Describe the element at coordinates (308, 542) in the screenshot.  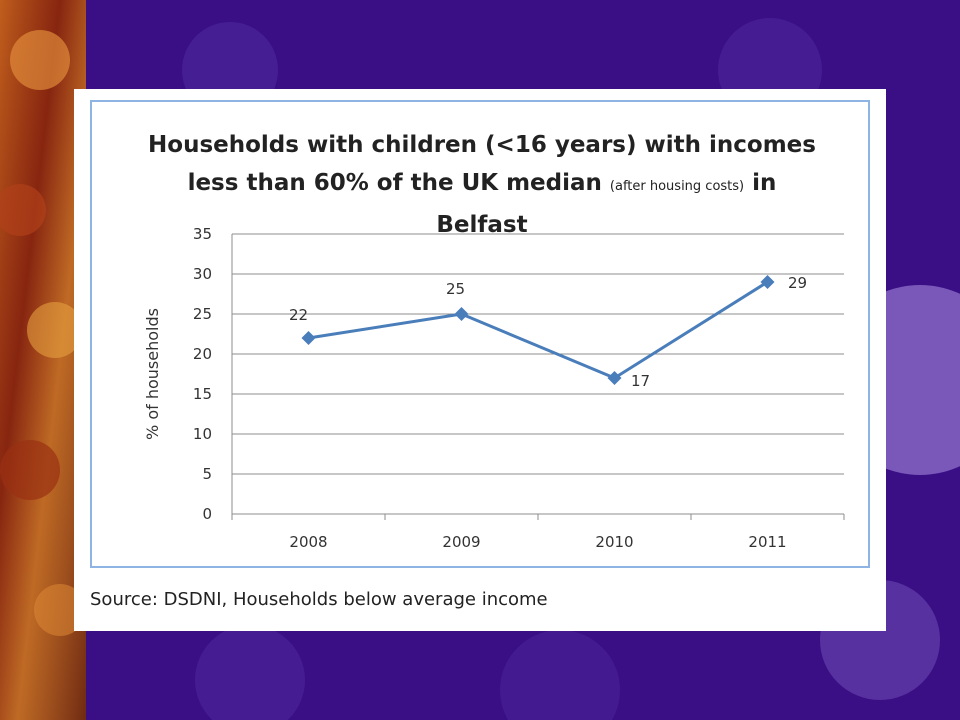
I see `x-tick-label: 2008` at that location.